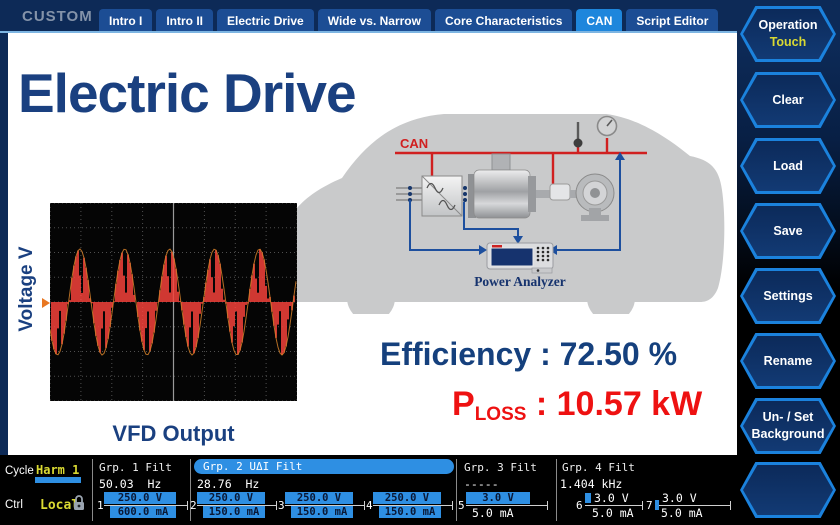  Describe the element at coordinates (598, 467) in the screenshot. I see `group-4-label: Grp. 4 Filt` at that location.